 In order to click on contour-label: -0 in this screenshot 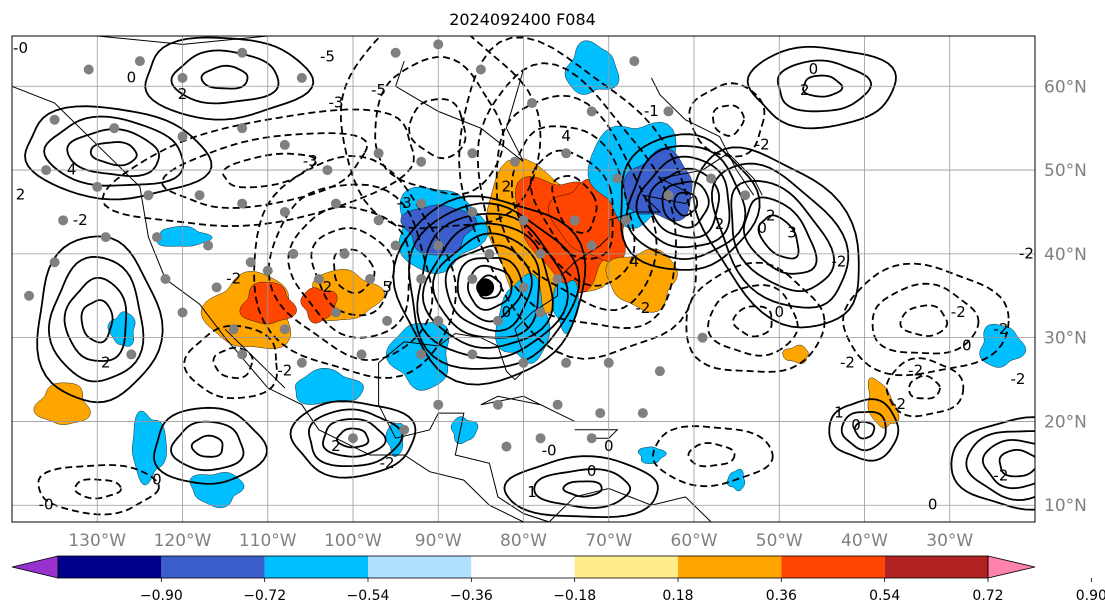, I will do `click(20, 48)`.